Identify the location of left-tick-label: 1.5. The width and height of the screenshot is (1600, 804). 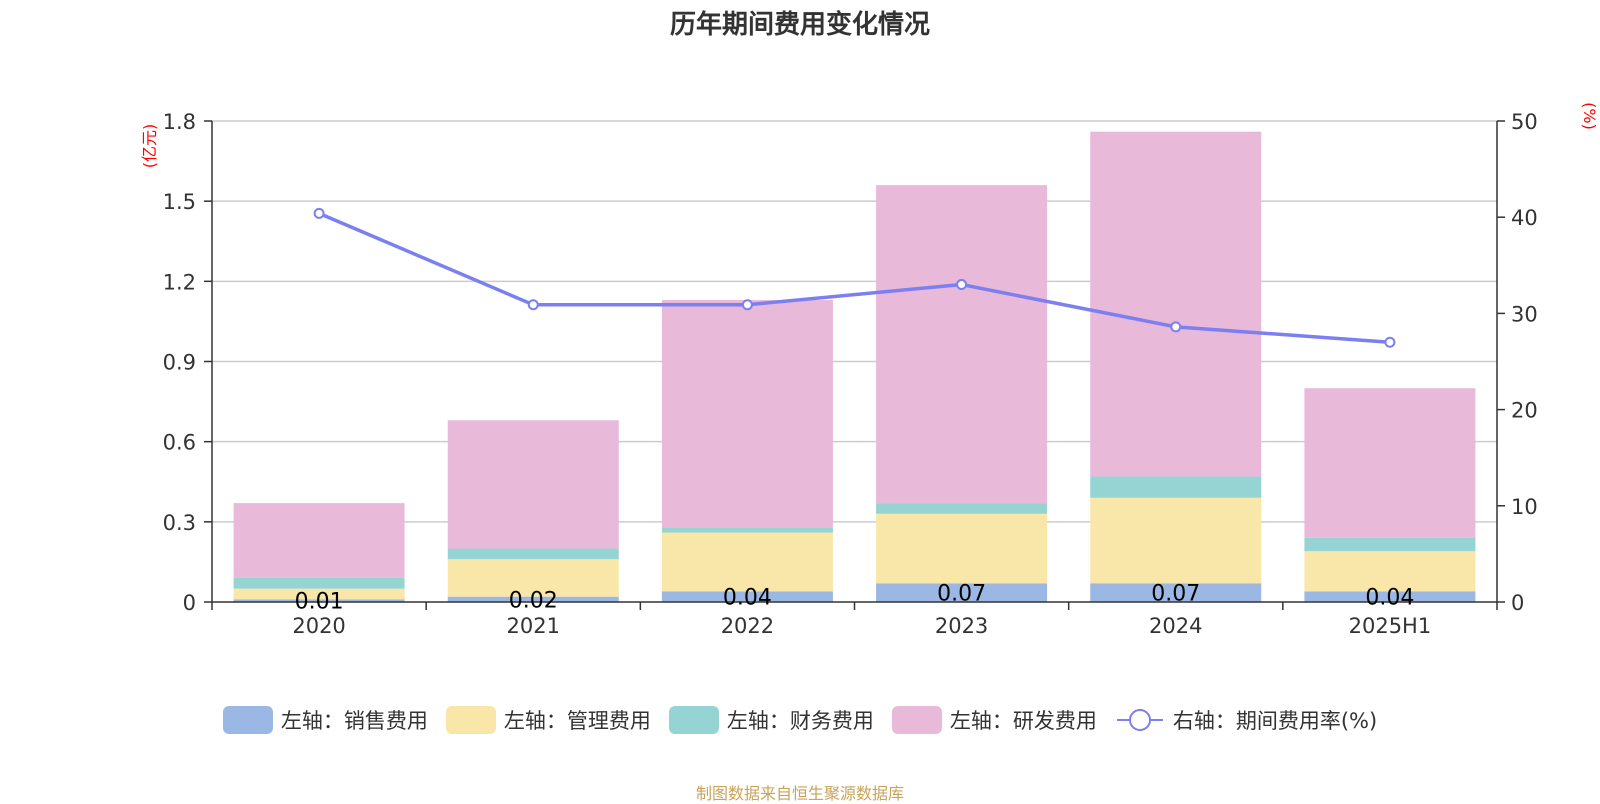
(179, 202).